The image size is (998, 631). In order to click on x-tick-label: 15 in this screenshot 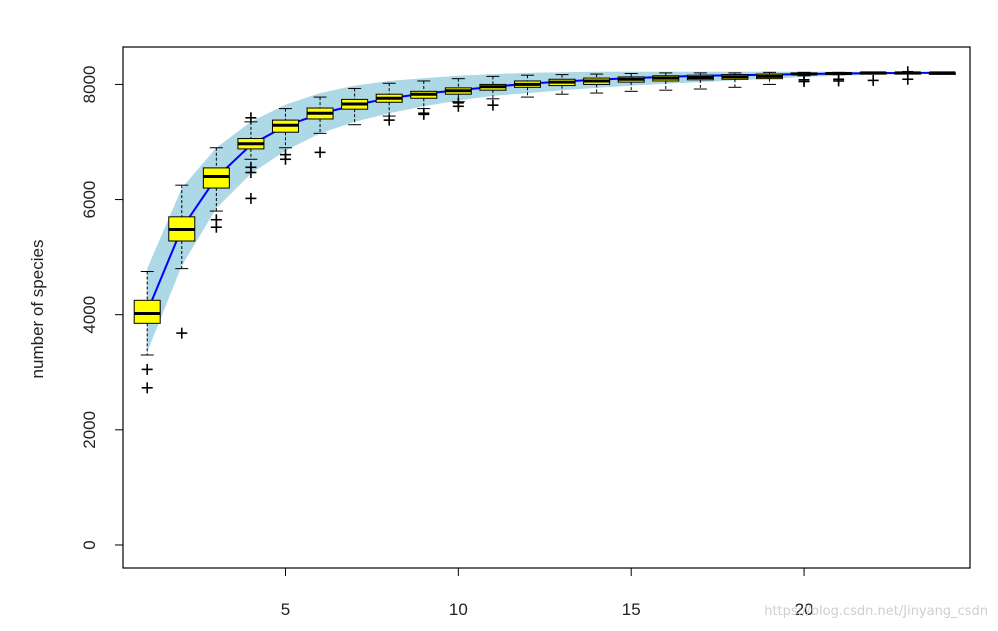, I will do `click(631, 609)`.